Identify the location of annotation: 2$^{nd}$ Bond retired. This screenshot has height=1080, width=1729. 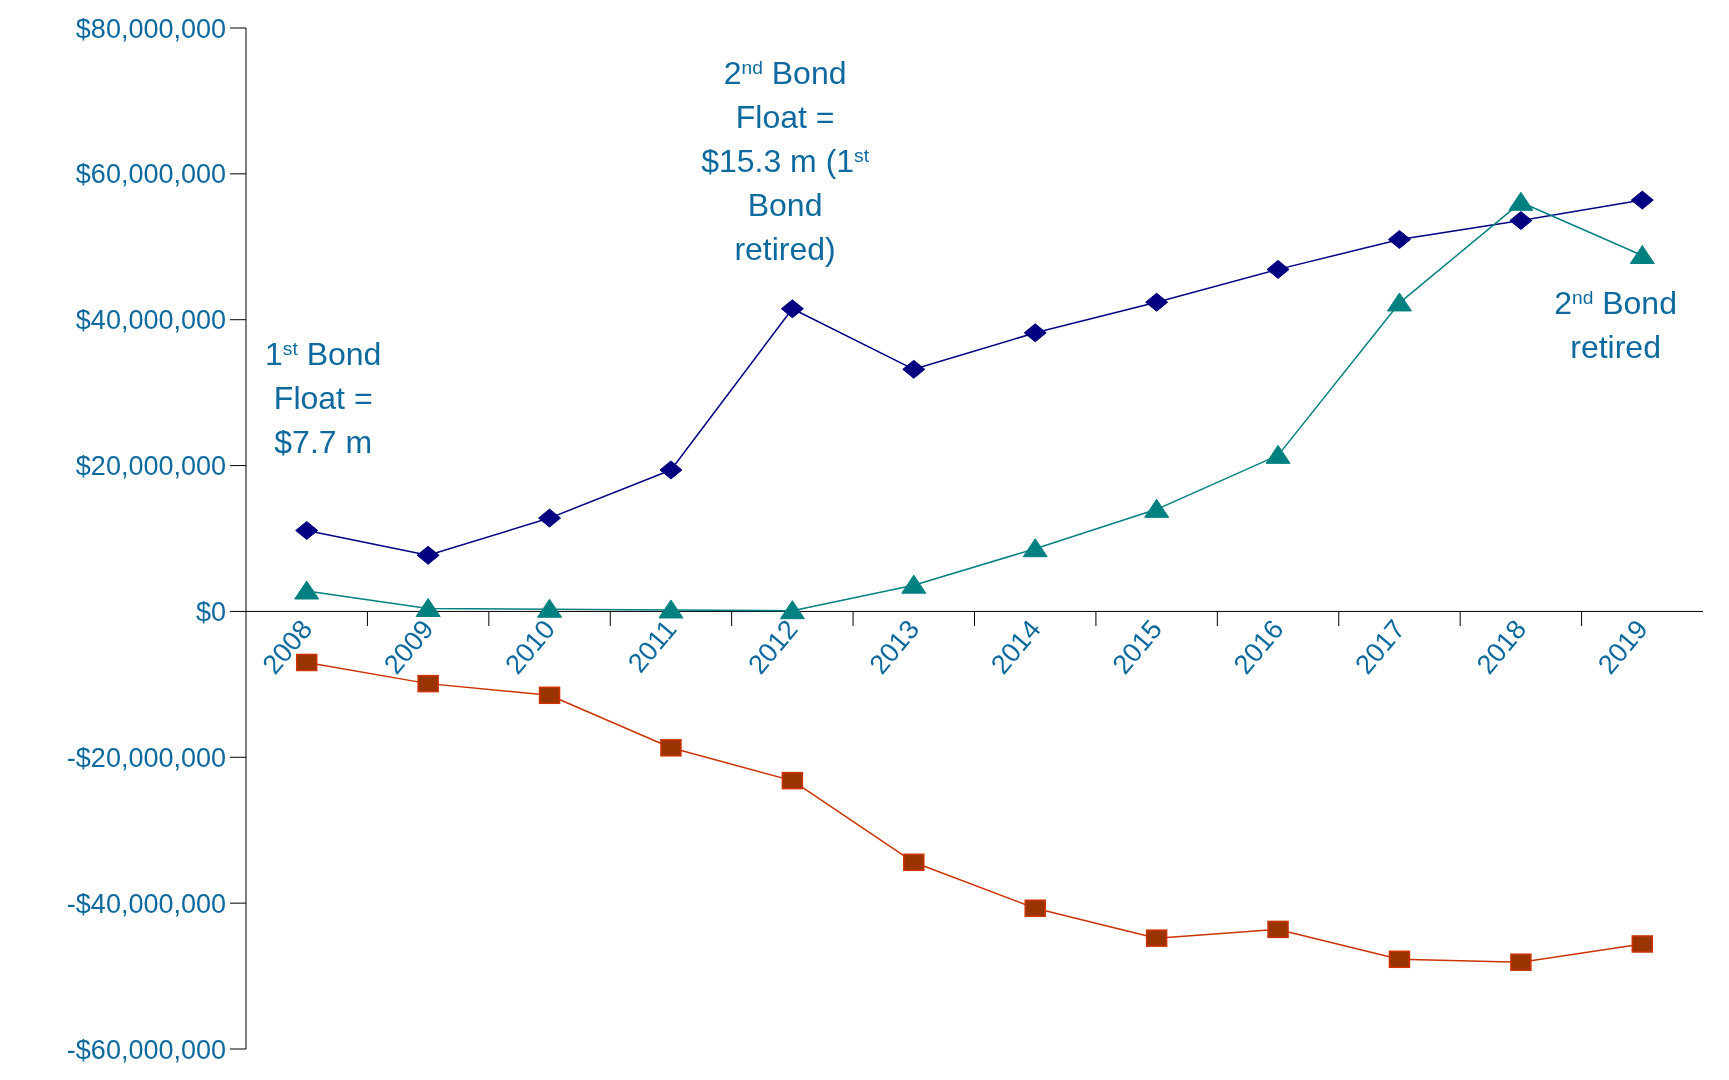
(1615, 325).